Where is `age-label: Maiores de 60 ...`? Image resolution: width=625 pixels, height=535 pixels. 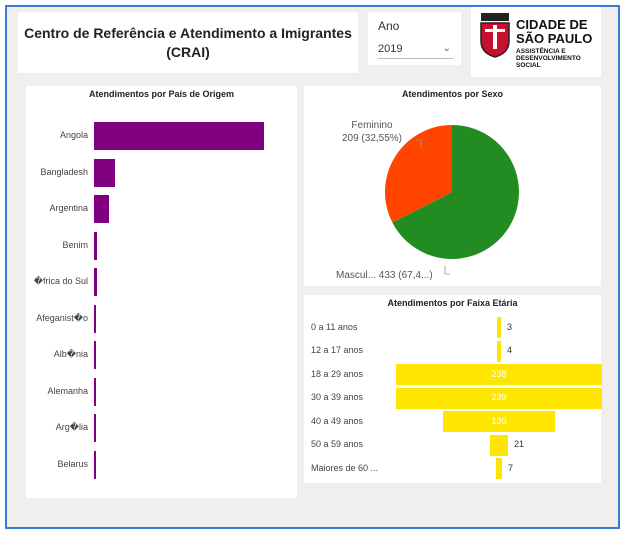
age-label: Maiores de 60 ... is located at coordinates (345, 467).